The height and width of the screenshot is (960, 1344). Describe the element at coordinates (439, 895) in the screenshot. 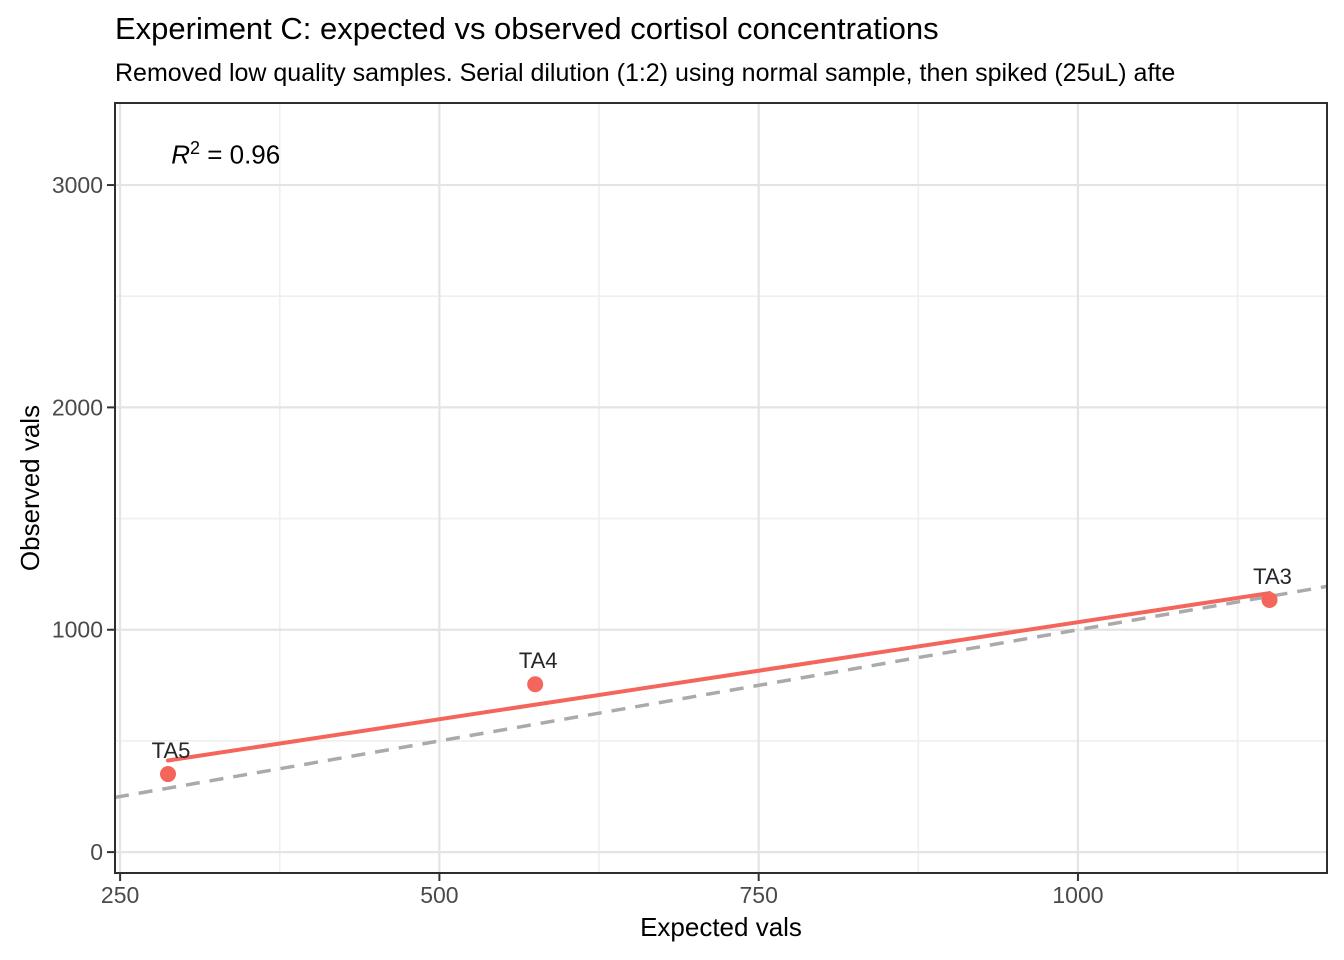

I see `x-tick-label: 500` at that location.